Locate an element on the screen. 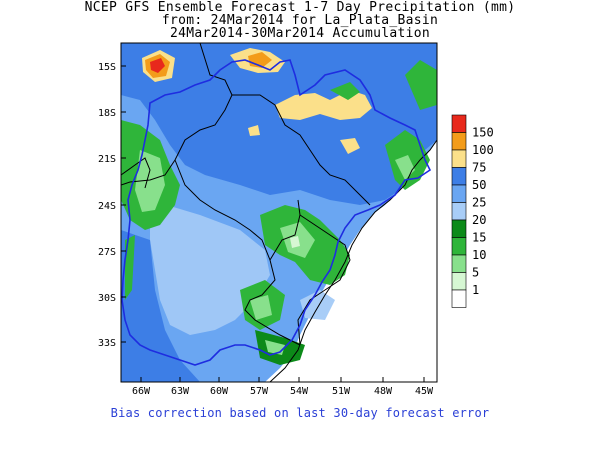  legend-label: 25 is located at coordinates (479, 203).